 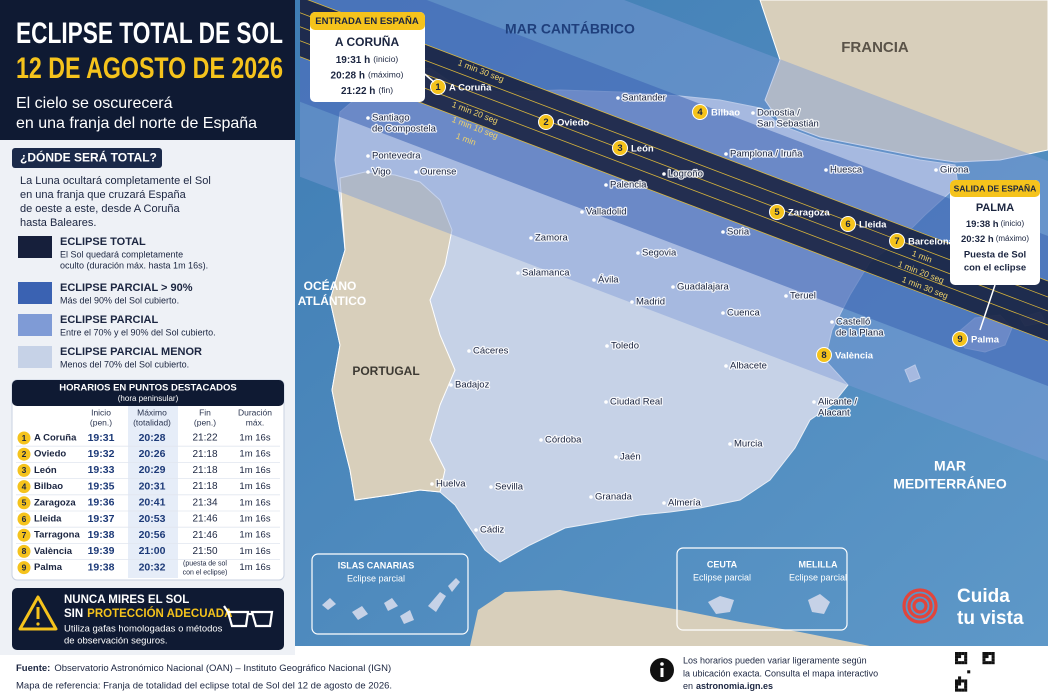 I want to click on marker-label: León, so click(x=642, y=149).